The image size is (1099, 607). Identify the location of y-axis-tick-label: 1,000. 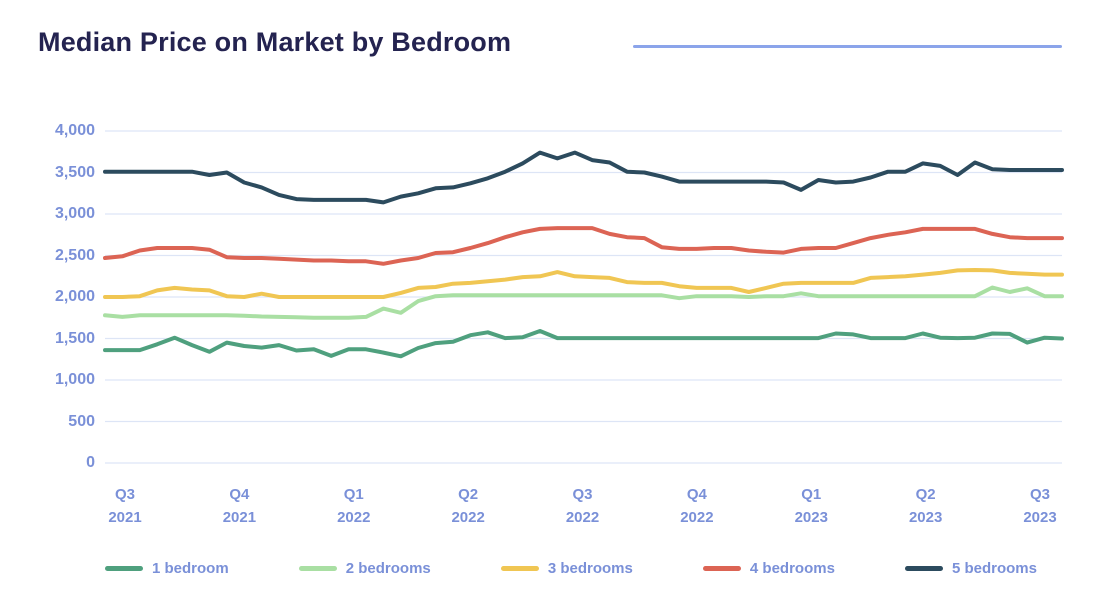
(74, 379).